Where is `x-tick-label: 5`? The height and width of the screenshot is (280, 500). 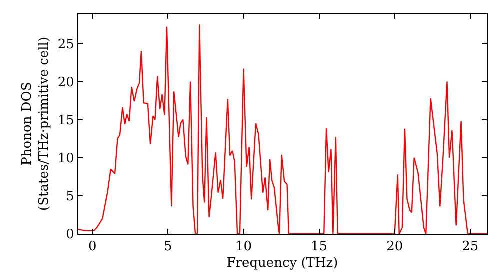 x-tick-label: 5 is located at coordinates (168, 247).